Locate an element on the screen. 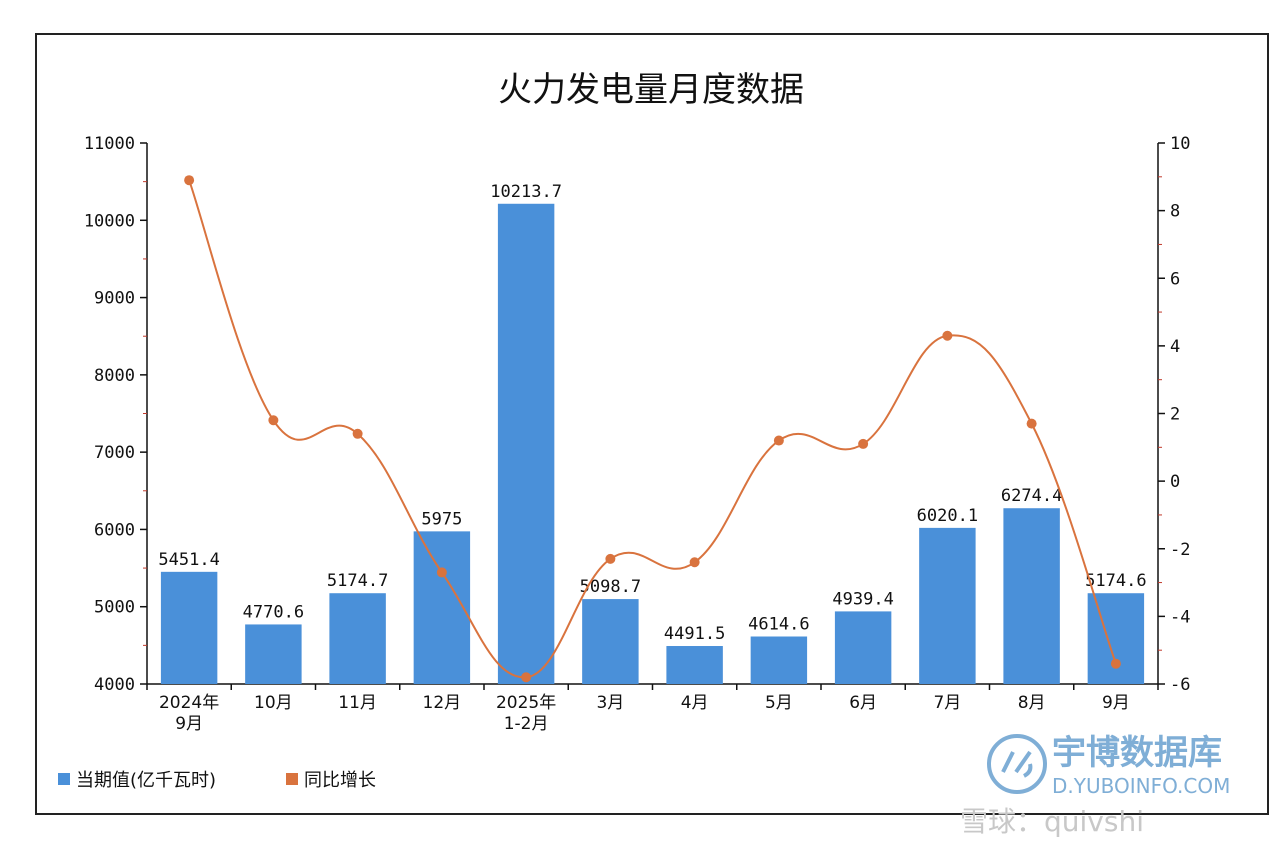  bar-value-label: 5174.6 is located at coordinates (1115, 581).